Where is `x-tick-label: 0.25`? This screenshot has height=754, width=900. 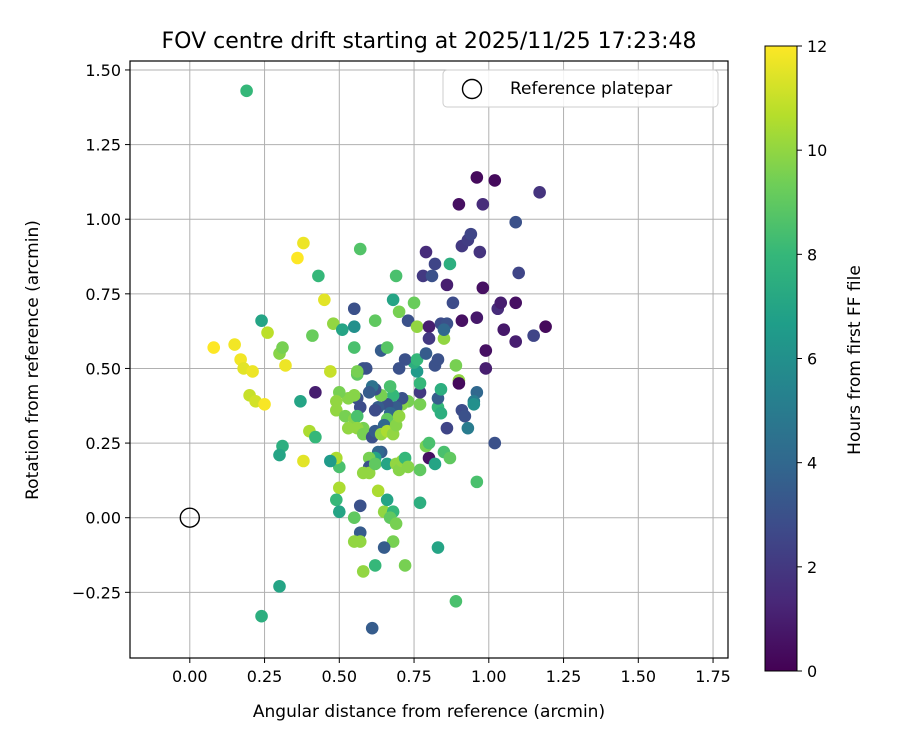
x-tick-label: 0.25 is located at coordinates (265, 676).